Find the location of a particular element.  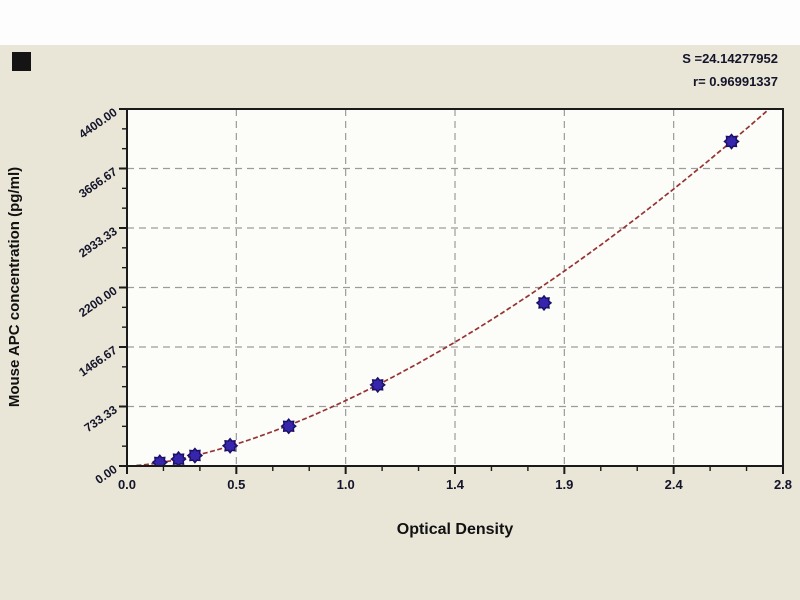

x-tick-label: 2.4 is located at coordinates (674, 484).